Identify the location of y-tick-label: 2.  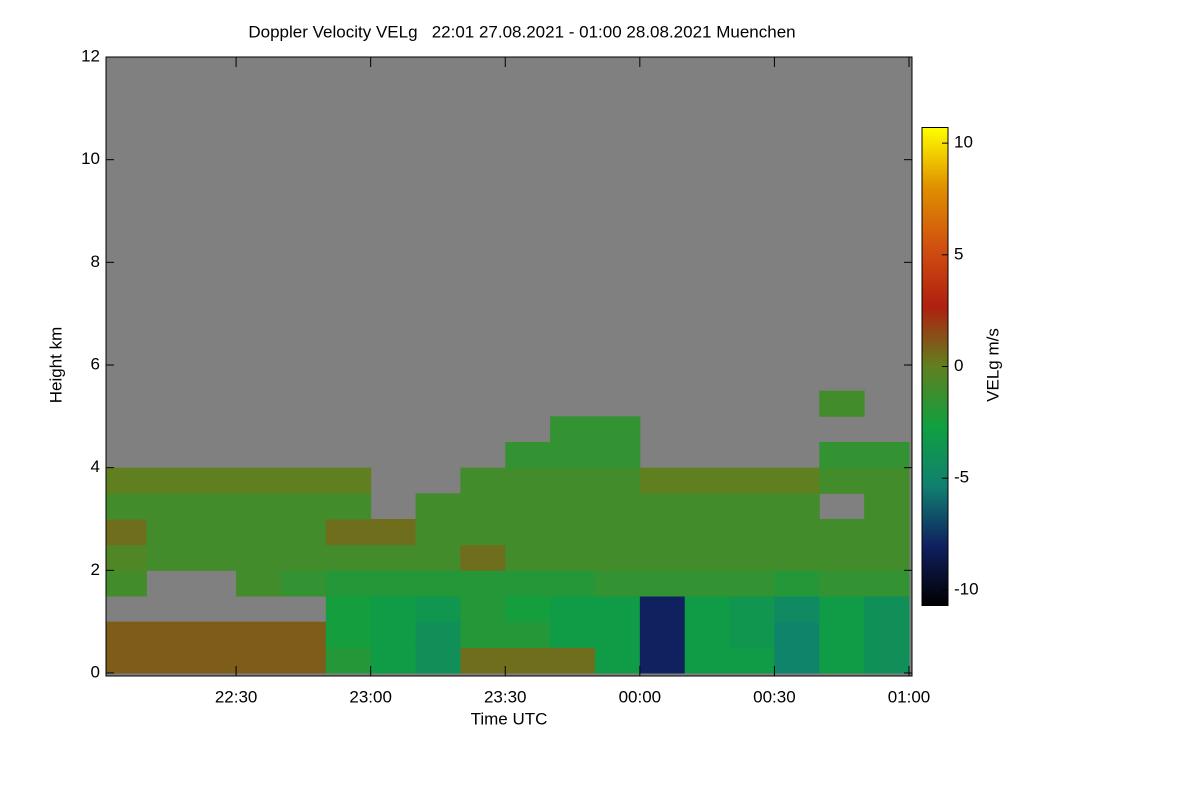
(95, 569).